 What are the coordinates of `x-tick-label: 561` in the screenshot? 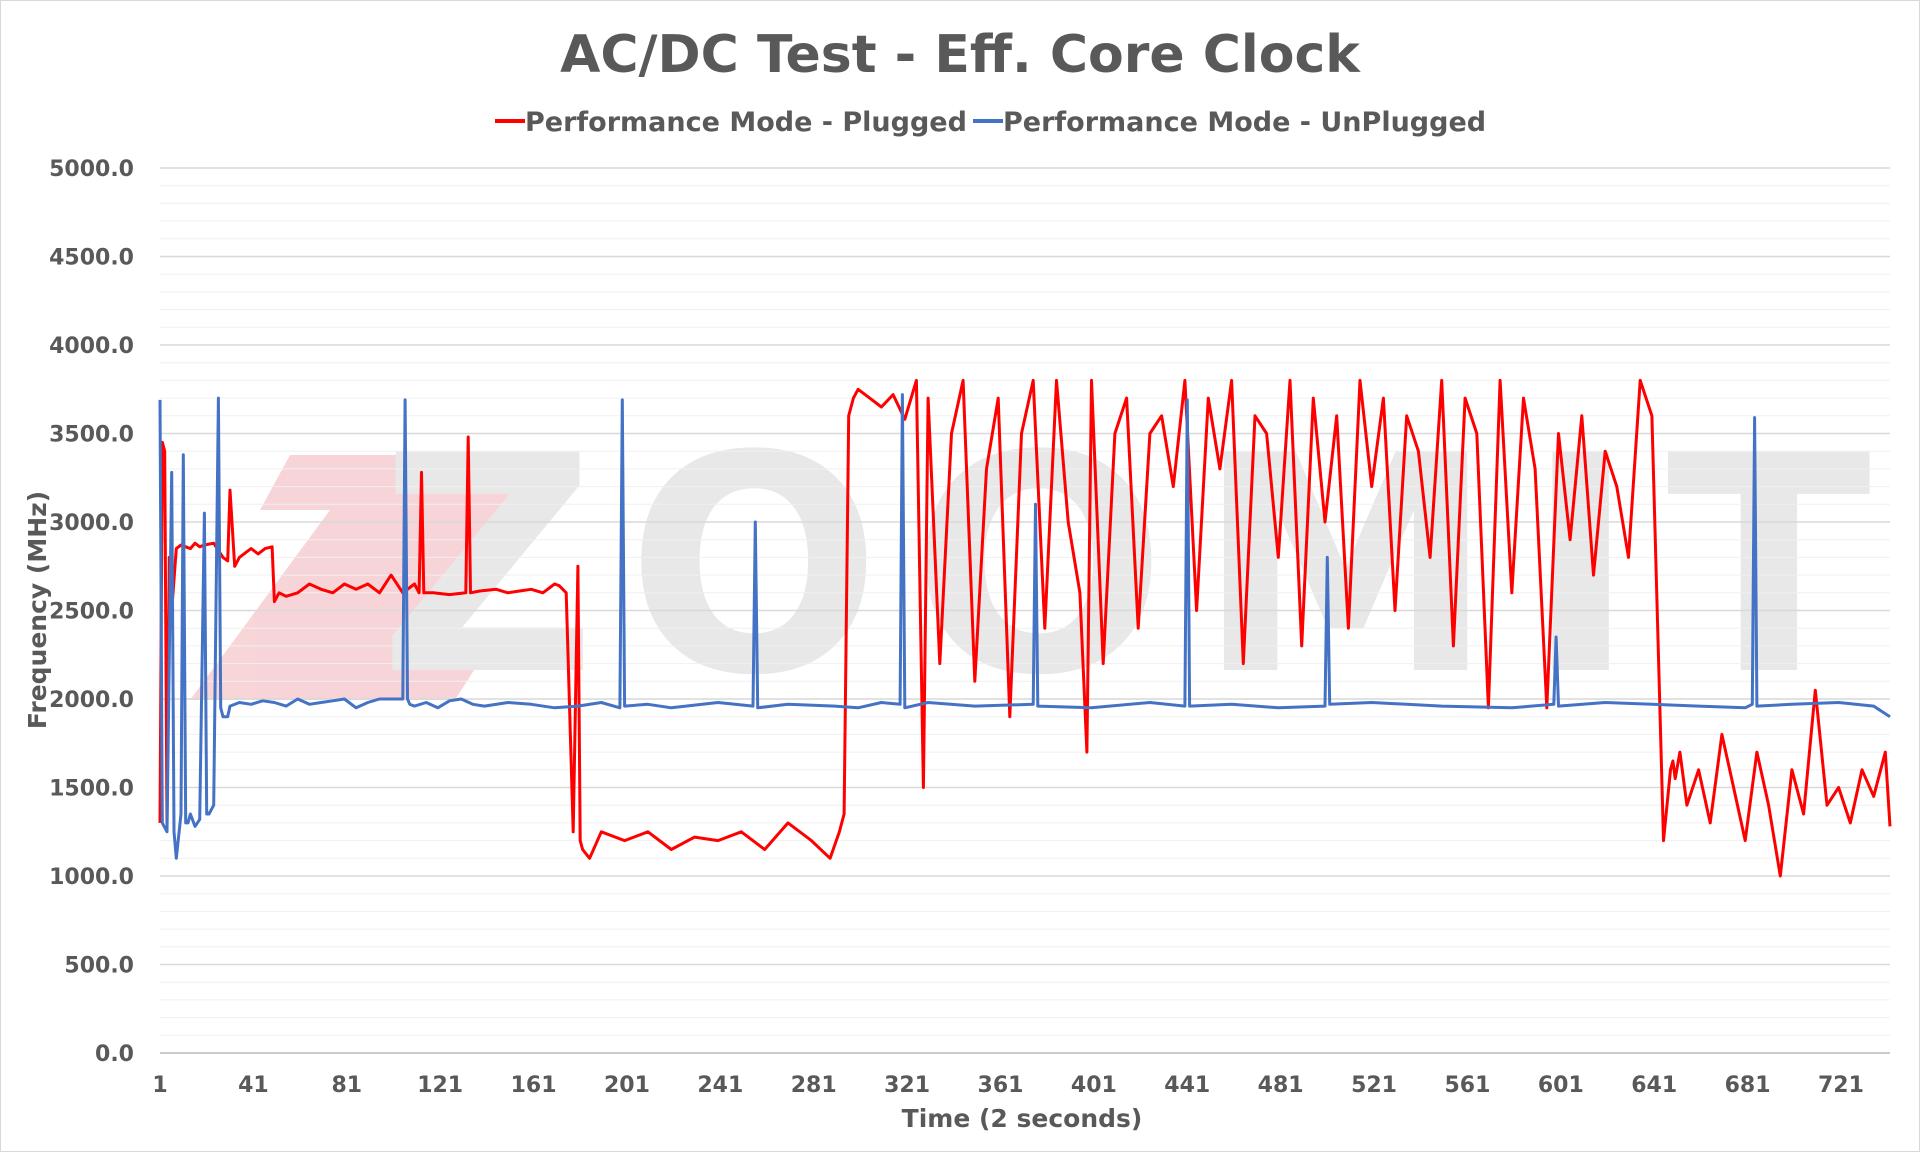 It's located at (1467, 1085).